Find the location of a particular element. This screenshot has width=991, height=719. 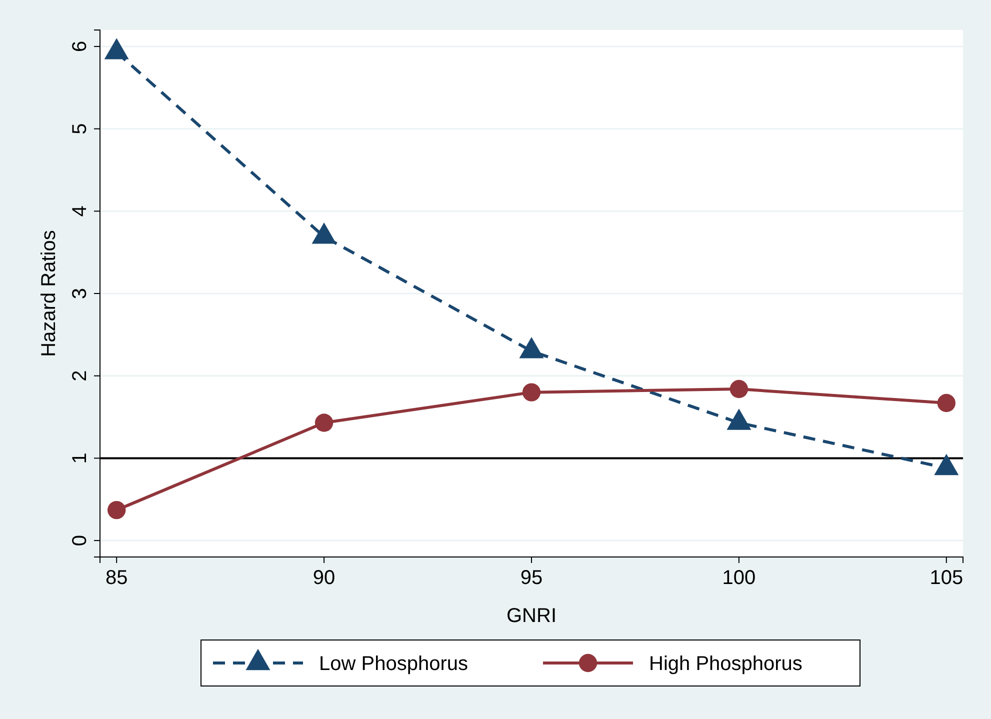

legend-label: High Phosphorus is located at coordinates (725, 664).